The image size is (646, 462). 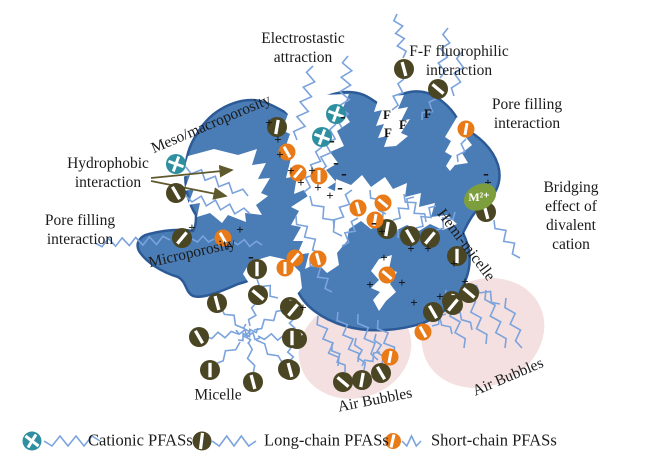 I want to click on legend-label-short-chain-pfass: Short-chain PFASs, so click(x=494, y=440).